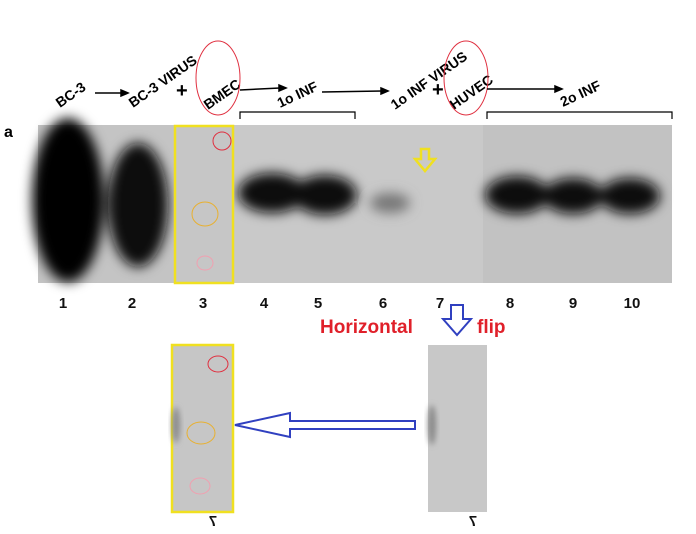 The height and width of the screenshot is (534, 696). Describe the element at coordinates (383, 303) in the screenshot. I see `lane-number: 6` at that location.